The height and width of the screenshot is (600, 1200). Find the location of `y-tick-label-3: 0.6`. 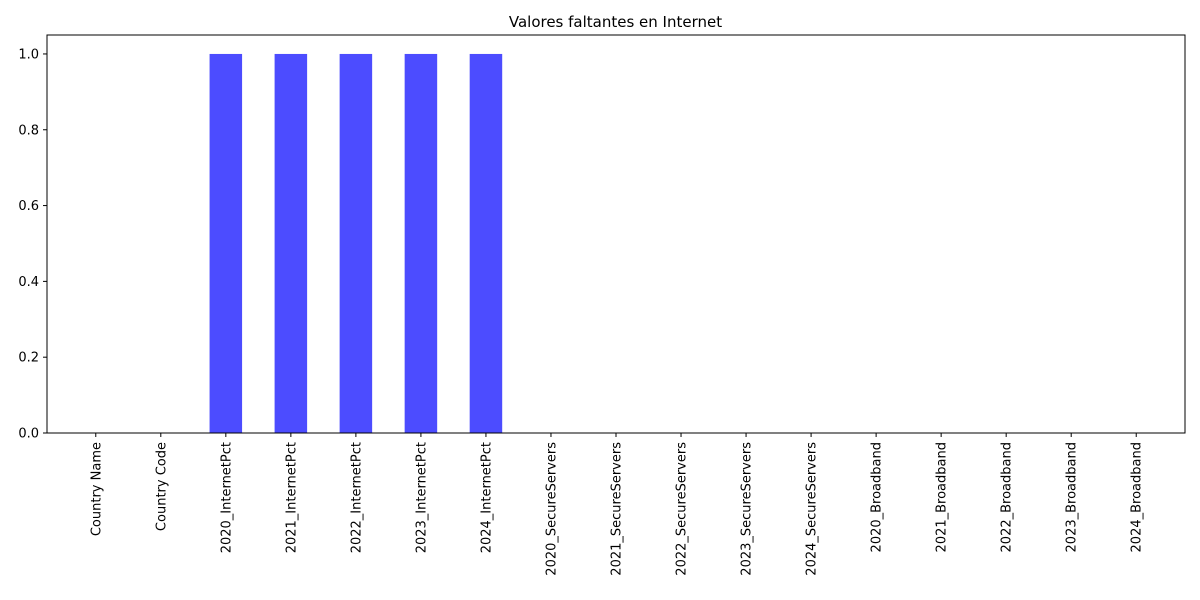

y-tick-label-3: 0.6 is located at coordinates (28, 206).